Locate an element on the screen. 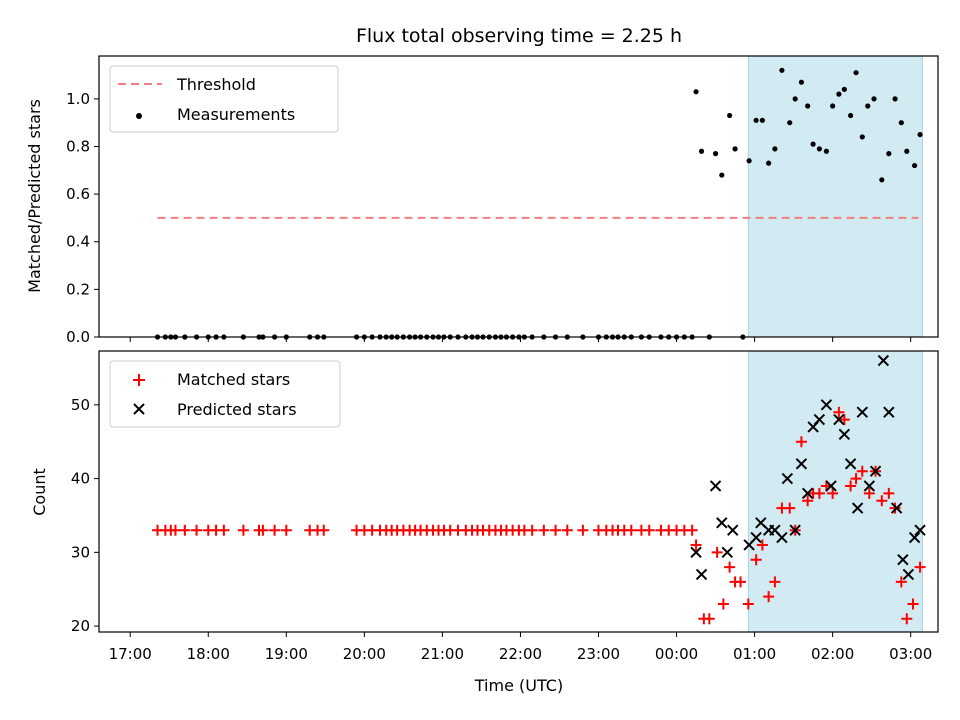 This screenshot has height=720, width=960. predicted-stars-legend-label: Predicted stars is located at coordinates (237, 409).